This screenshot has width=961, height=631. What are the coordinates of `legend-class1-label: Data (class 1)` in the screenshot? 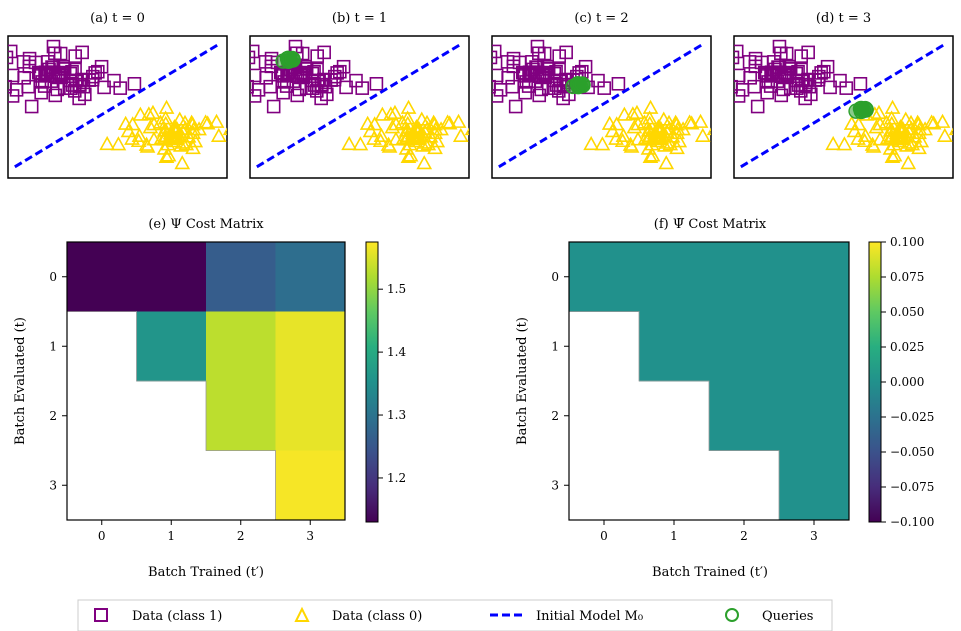 It's located at (177, 616).